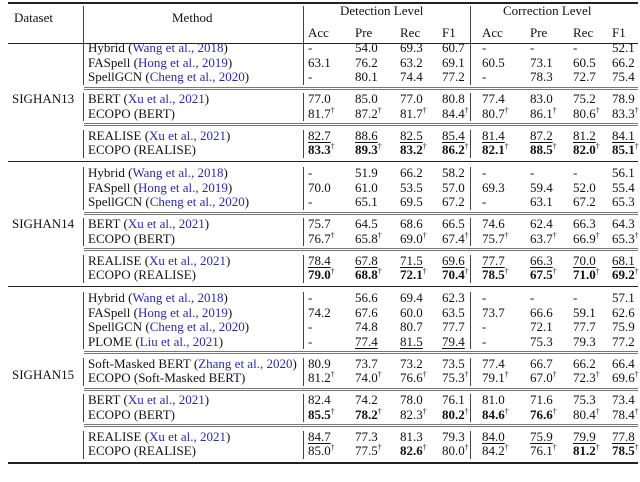  I want to click on metric-value: 76.7, so click(319, 238).